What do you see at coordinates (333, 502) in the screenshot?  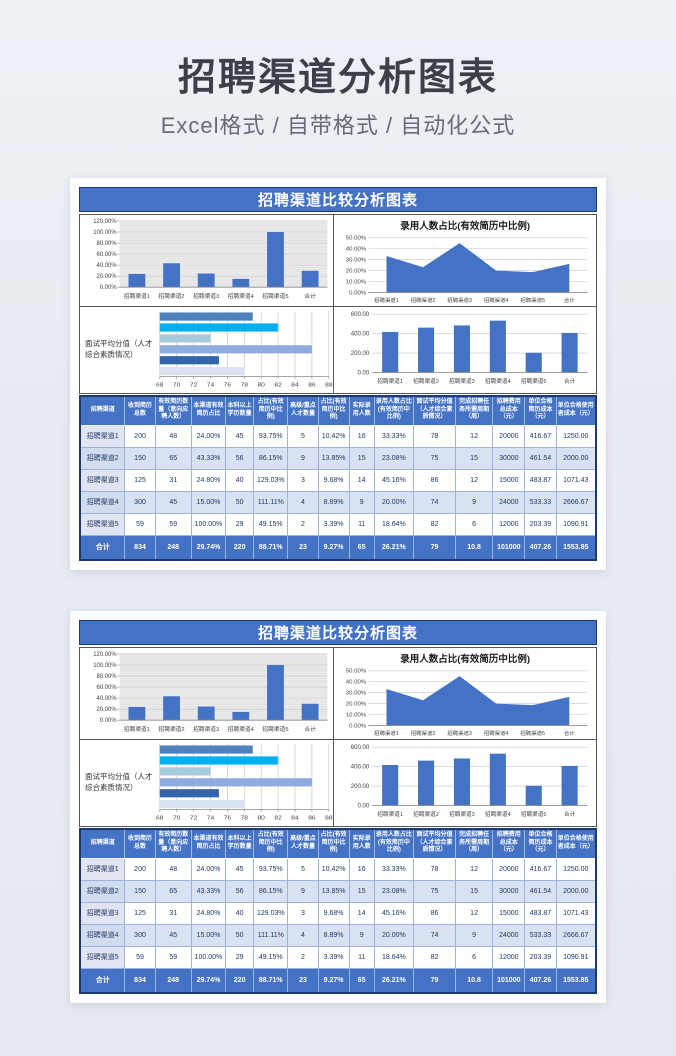 I see `table-cell: 8.89%` at bounding box center [333, 502].